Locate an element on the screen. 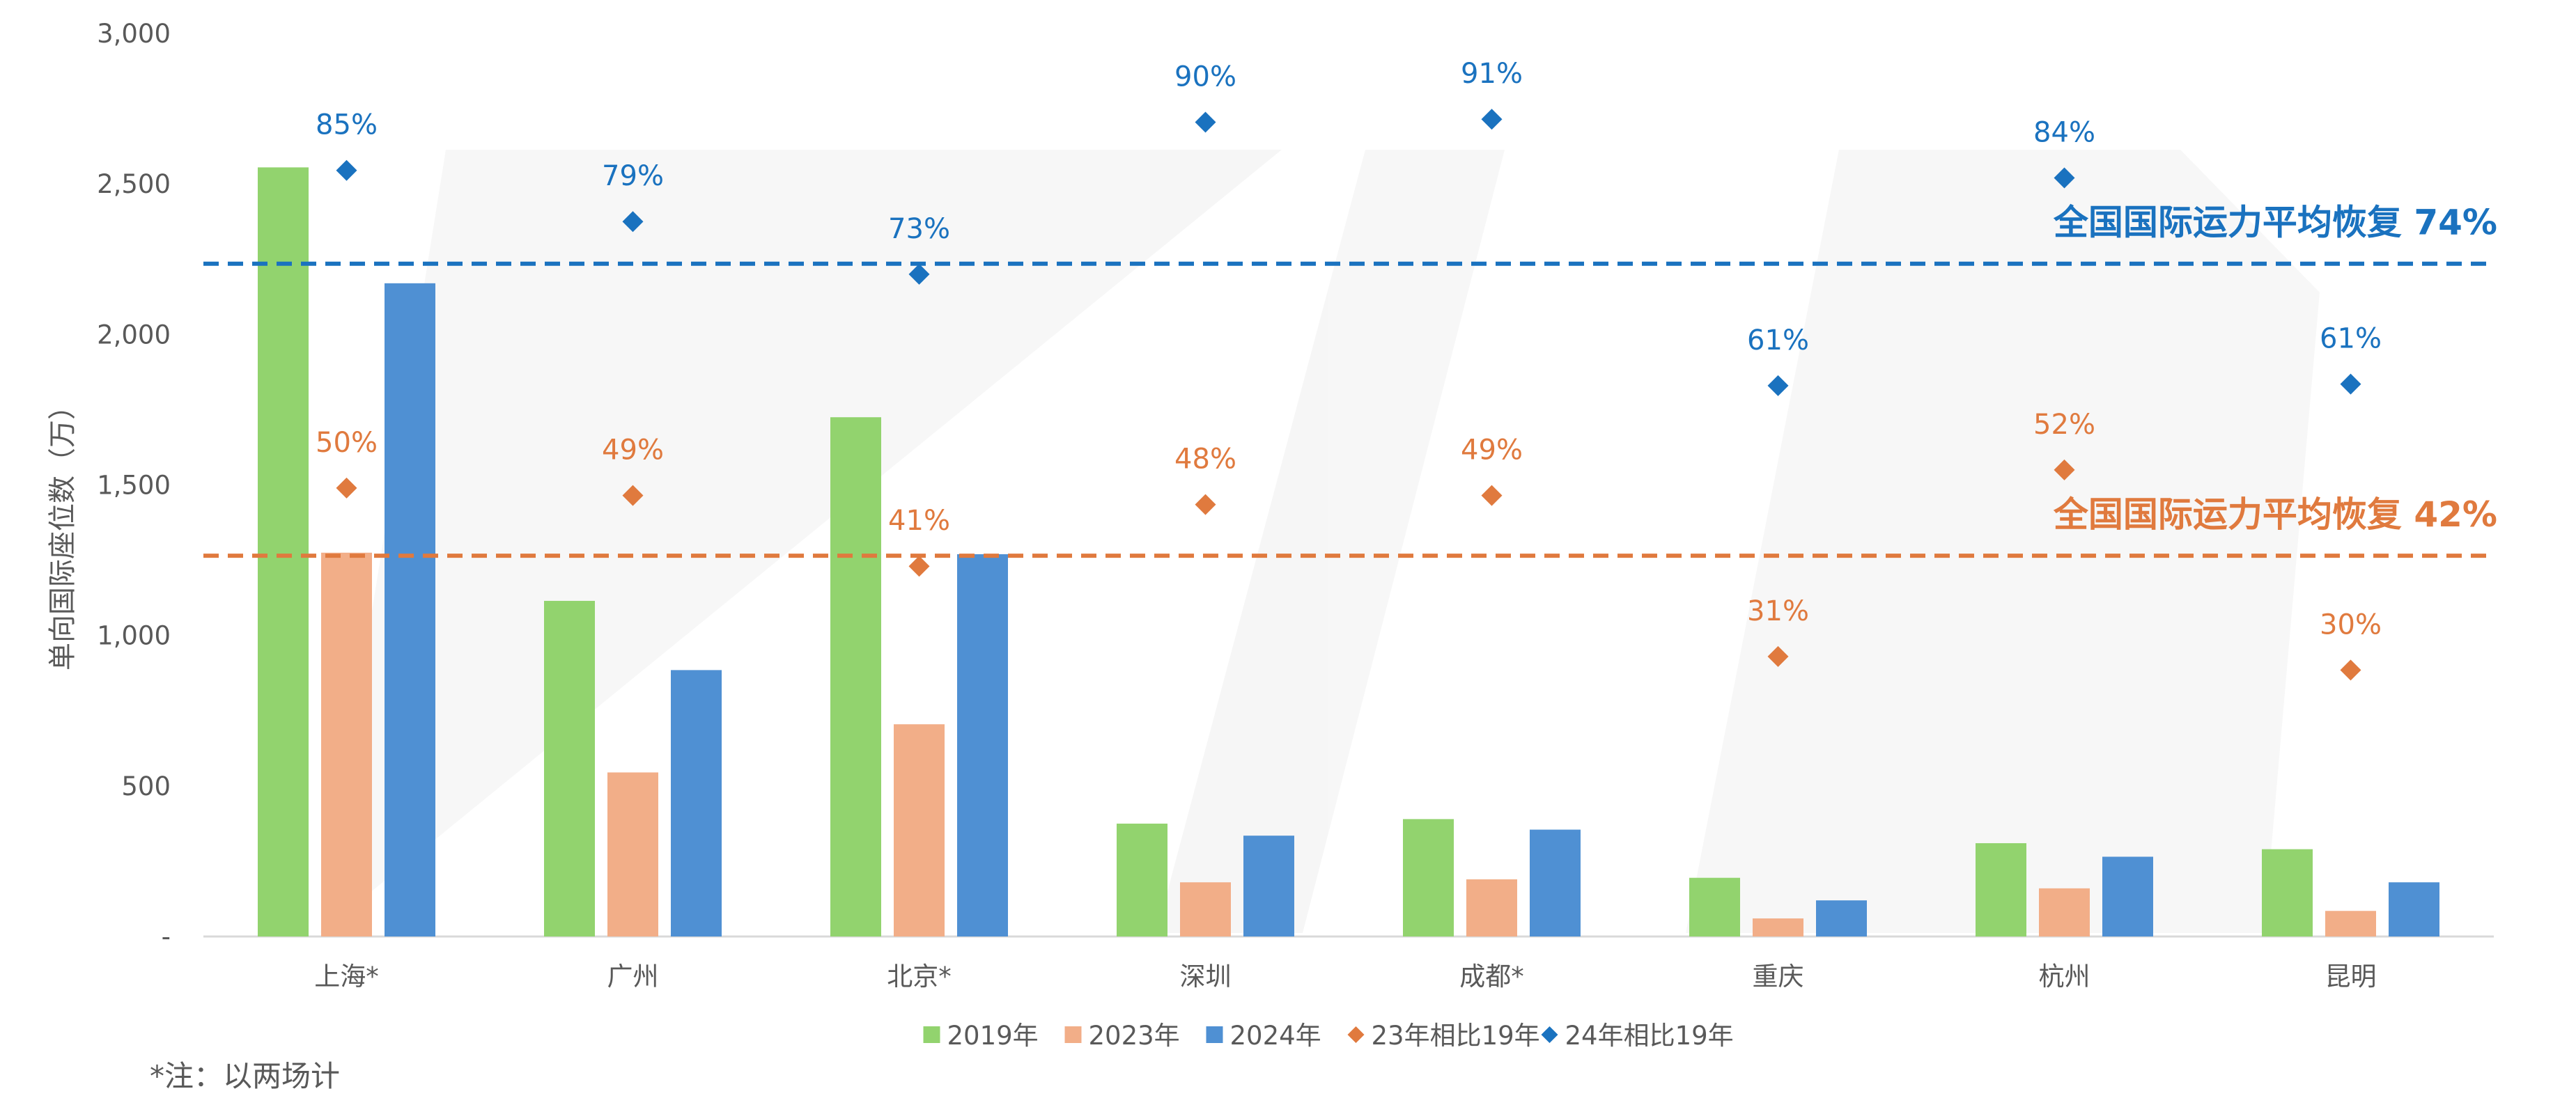  ratio-data-label: 90% is located at coordinates (1205, 77).